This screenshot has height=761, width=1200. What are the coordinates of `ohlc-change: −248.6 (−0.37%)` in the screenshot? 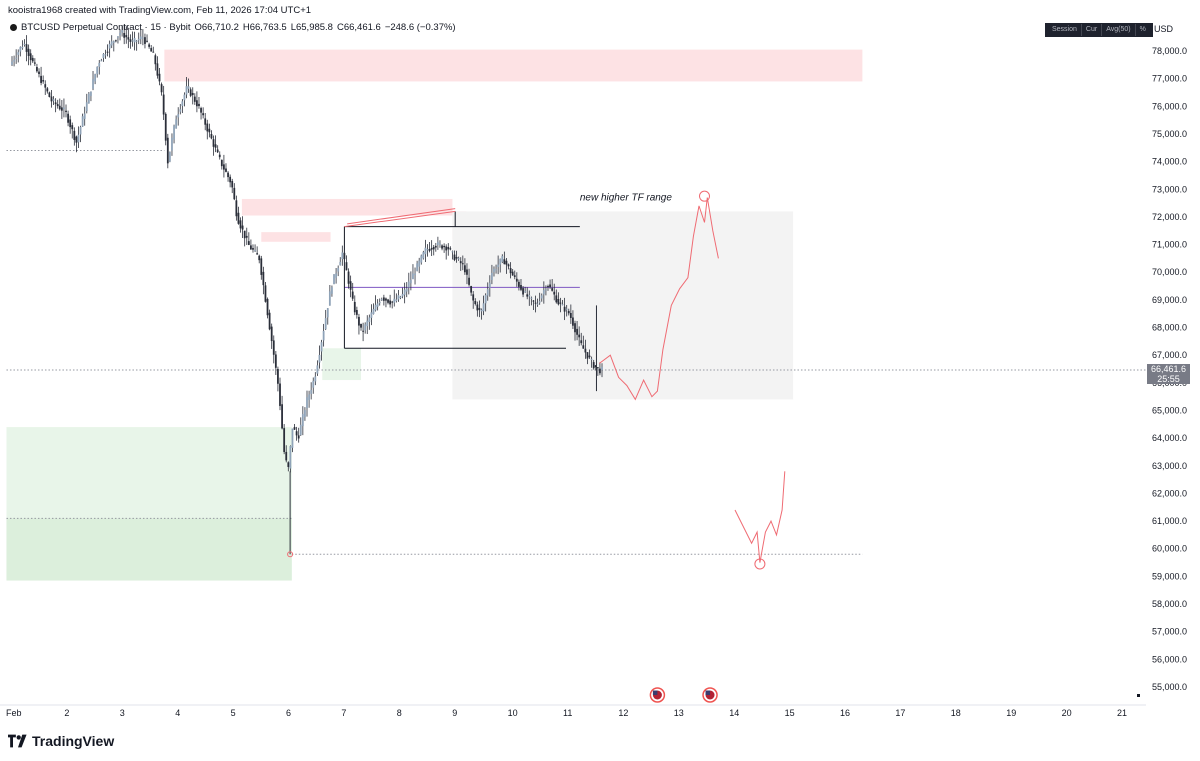 It's located at (420, 27).